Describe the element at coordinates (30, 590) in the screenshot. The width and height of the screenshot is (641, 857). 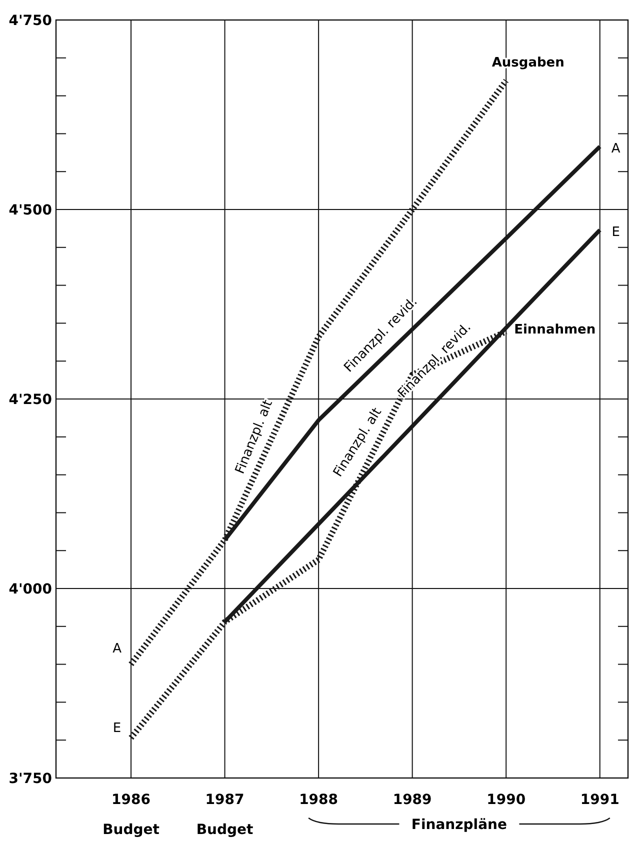
I see `y-tick-label: 4'000` at that location.